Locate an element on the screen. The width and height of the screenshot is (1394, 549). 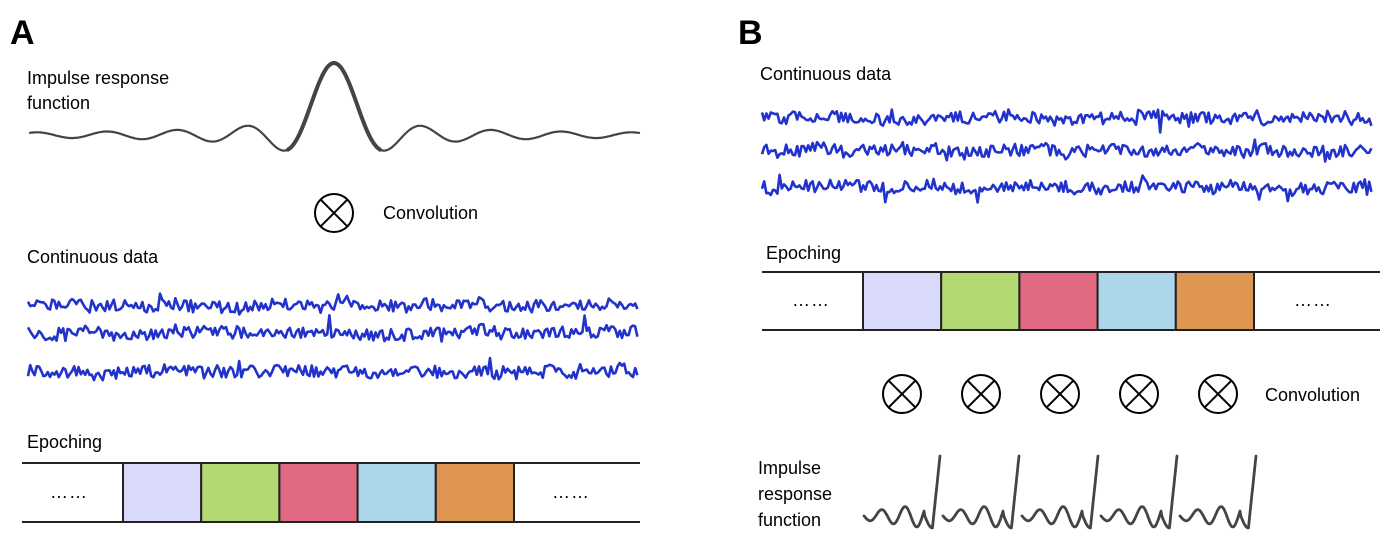
panel-b-convolution-icons is located at coordinates (1060, 394).